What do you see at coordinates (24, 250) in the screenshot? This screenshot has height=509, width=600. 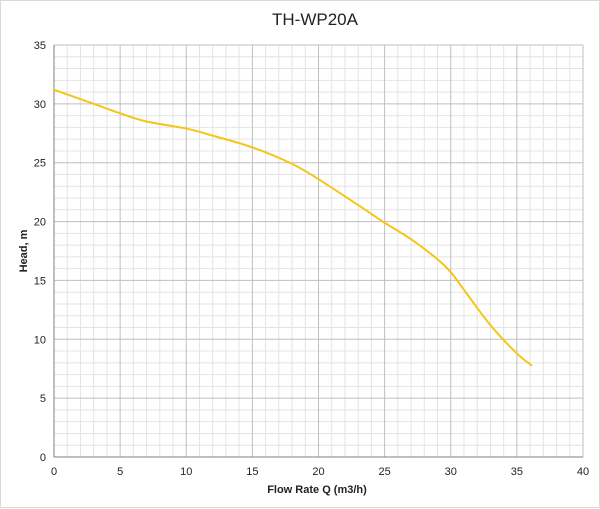 I see `y-axis-label: Head, m` at bounding box center [24, 250].